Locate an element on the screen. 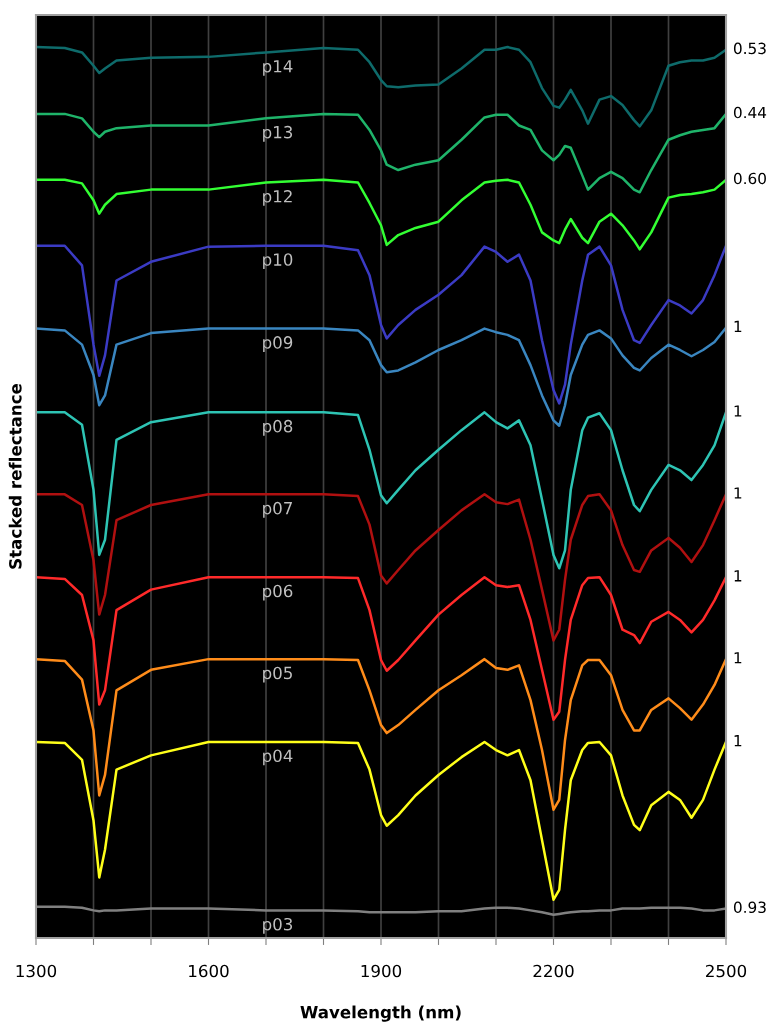 The width and height of the screenshot is (782, 1032). y-axis-title: Stacked reflectance is located at coordinates (15, 476).